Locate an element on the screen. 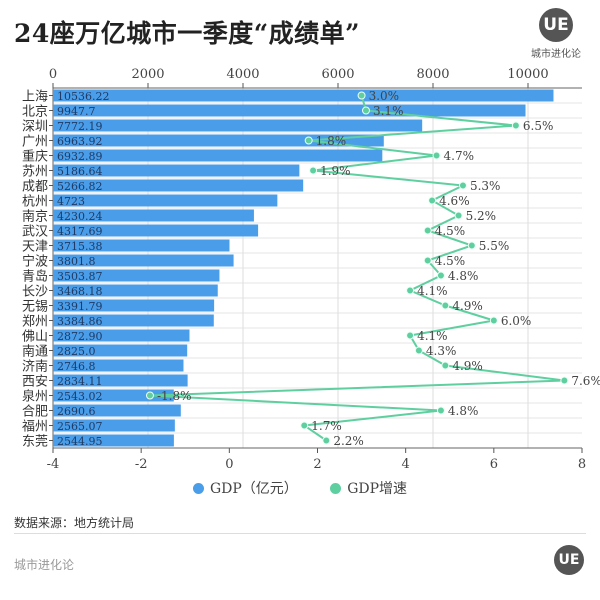 This screenshot has height=600, width=600. bottom-axis-tick-label: -4 is located at coordinates (53, 463).